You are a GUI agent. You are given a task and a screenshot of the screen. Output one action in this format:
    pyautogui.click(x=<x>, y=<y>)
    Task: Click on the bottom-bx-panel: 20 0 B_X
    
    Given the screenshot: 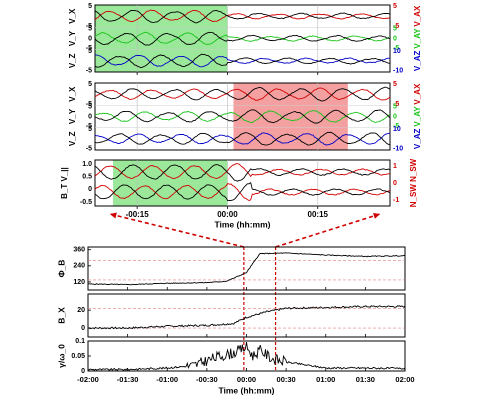 What is the action you would take?
    pyautogui.click(x=231, y=315)
    